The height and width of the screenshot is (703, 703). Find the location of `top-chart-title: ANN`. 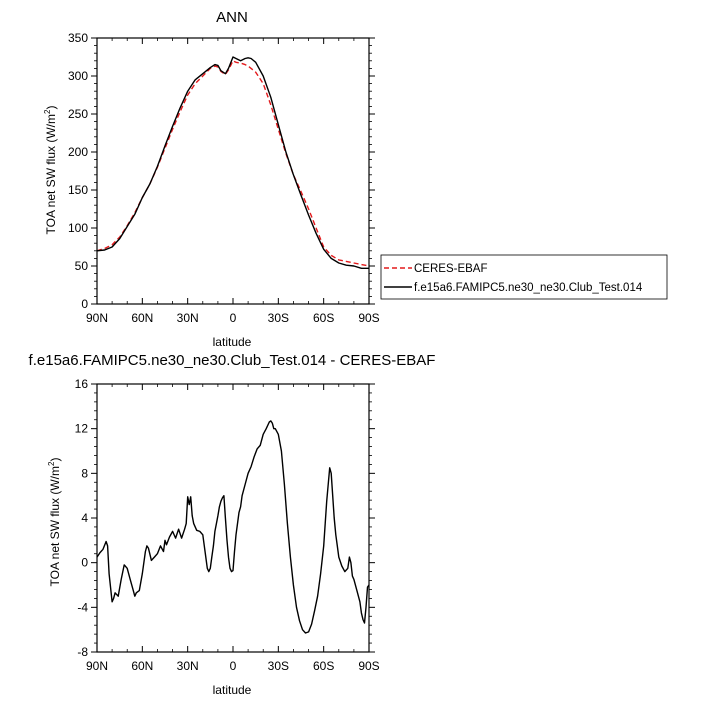

top-chart-title: ANN is located at coordinates (232, 17).